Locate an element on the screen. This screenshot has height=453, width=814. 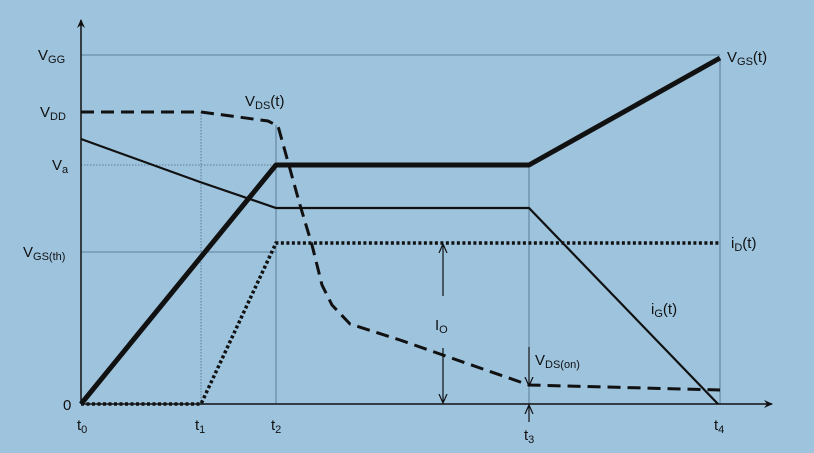
label-va: Va is located at coordinates (60, 166).